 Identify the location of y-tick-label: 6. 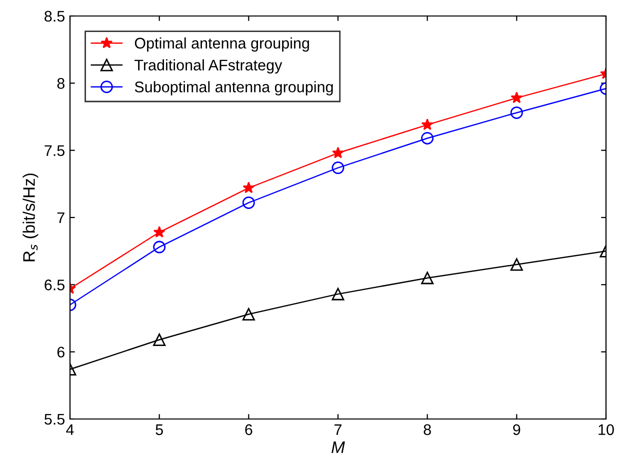
(60, 352).